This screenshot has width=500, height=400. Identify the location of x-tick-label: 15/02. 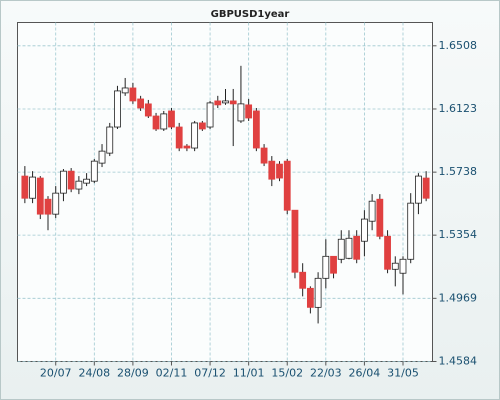
(287, 373).